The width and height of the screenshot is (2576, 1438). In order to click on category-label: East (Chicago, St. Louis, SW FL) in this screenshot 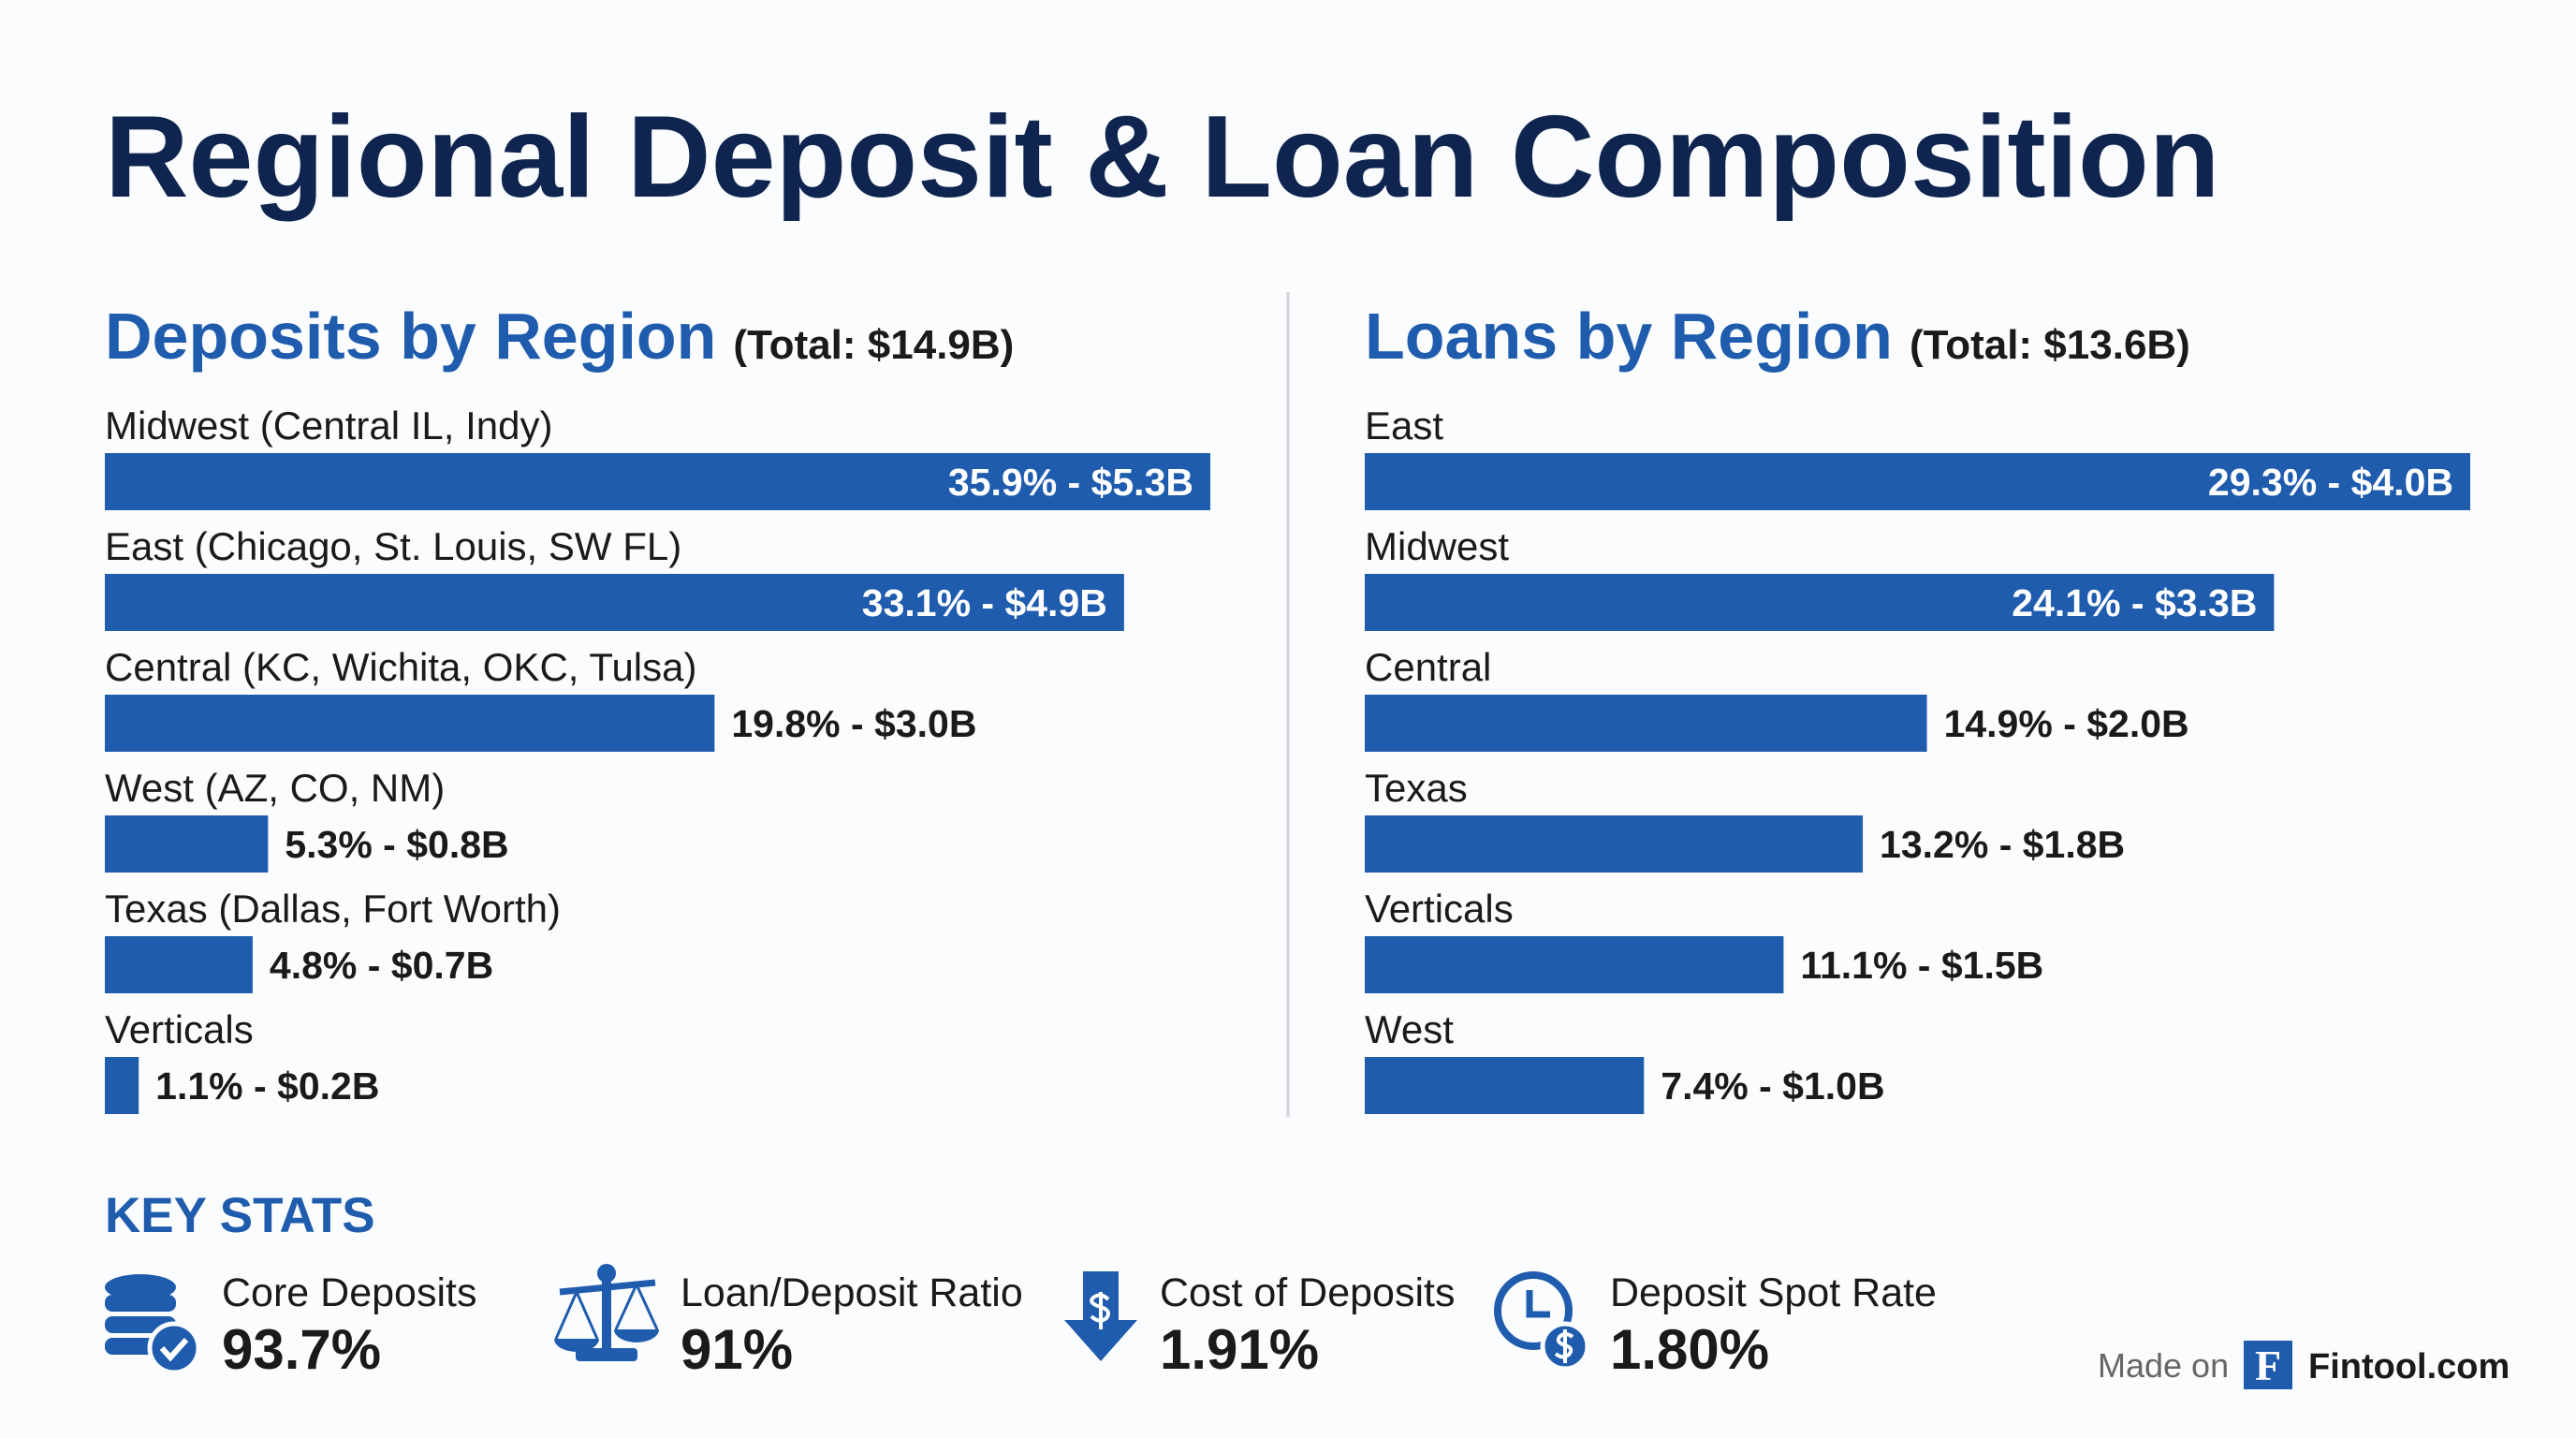, I will do `click(393, 546)`.